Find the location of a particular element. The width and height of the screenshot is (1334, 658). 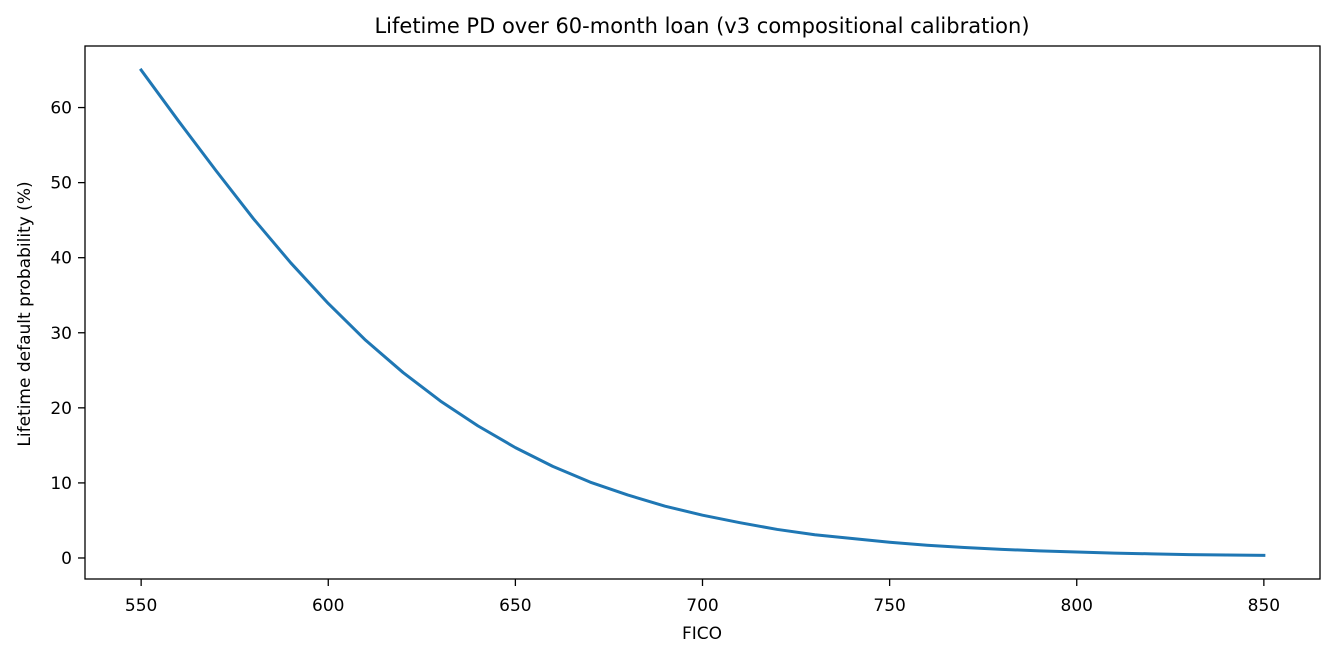

y-tick-label: 30 is located at coordinates (61, 334).